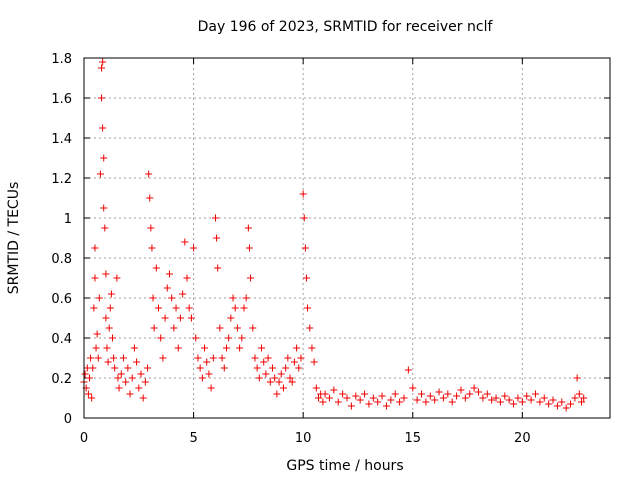  Describe the element at coordinates (61, 299) in the screenshot. I see `y-tick-label: 0.6` at that location.